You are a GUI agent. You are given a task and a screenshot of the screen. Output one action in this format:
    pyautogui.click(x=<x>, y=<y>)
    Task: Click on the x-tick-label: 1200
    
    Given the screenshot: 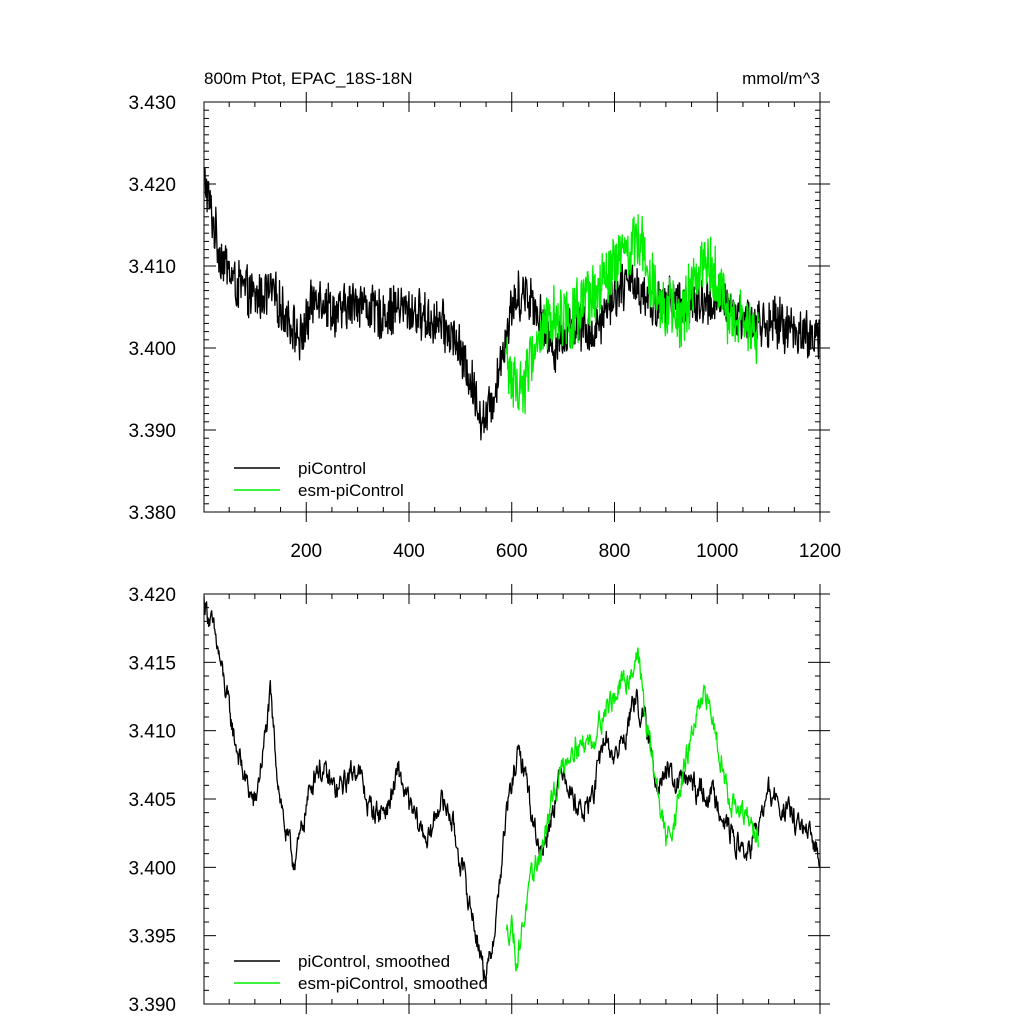 What is the action you would take?
    pyautogui.click(x=820, y=551)
    